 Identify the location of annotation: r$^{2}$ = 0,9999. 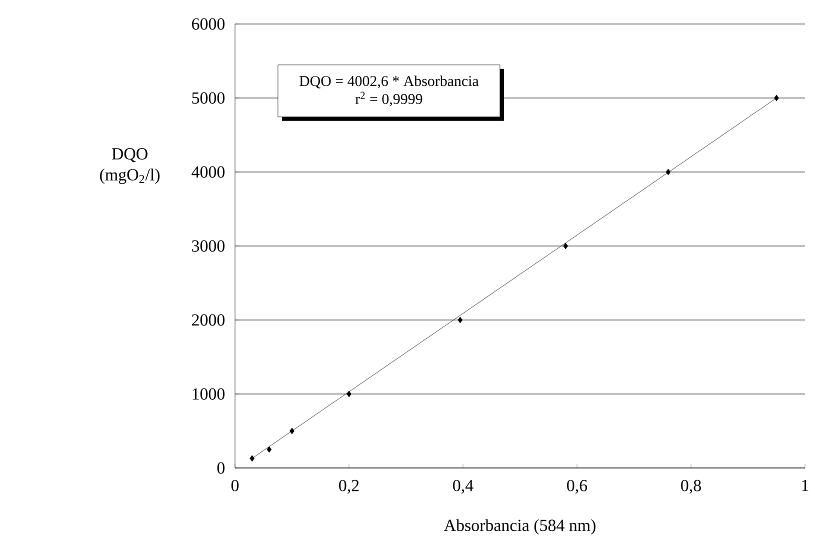
(388, 99).